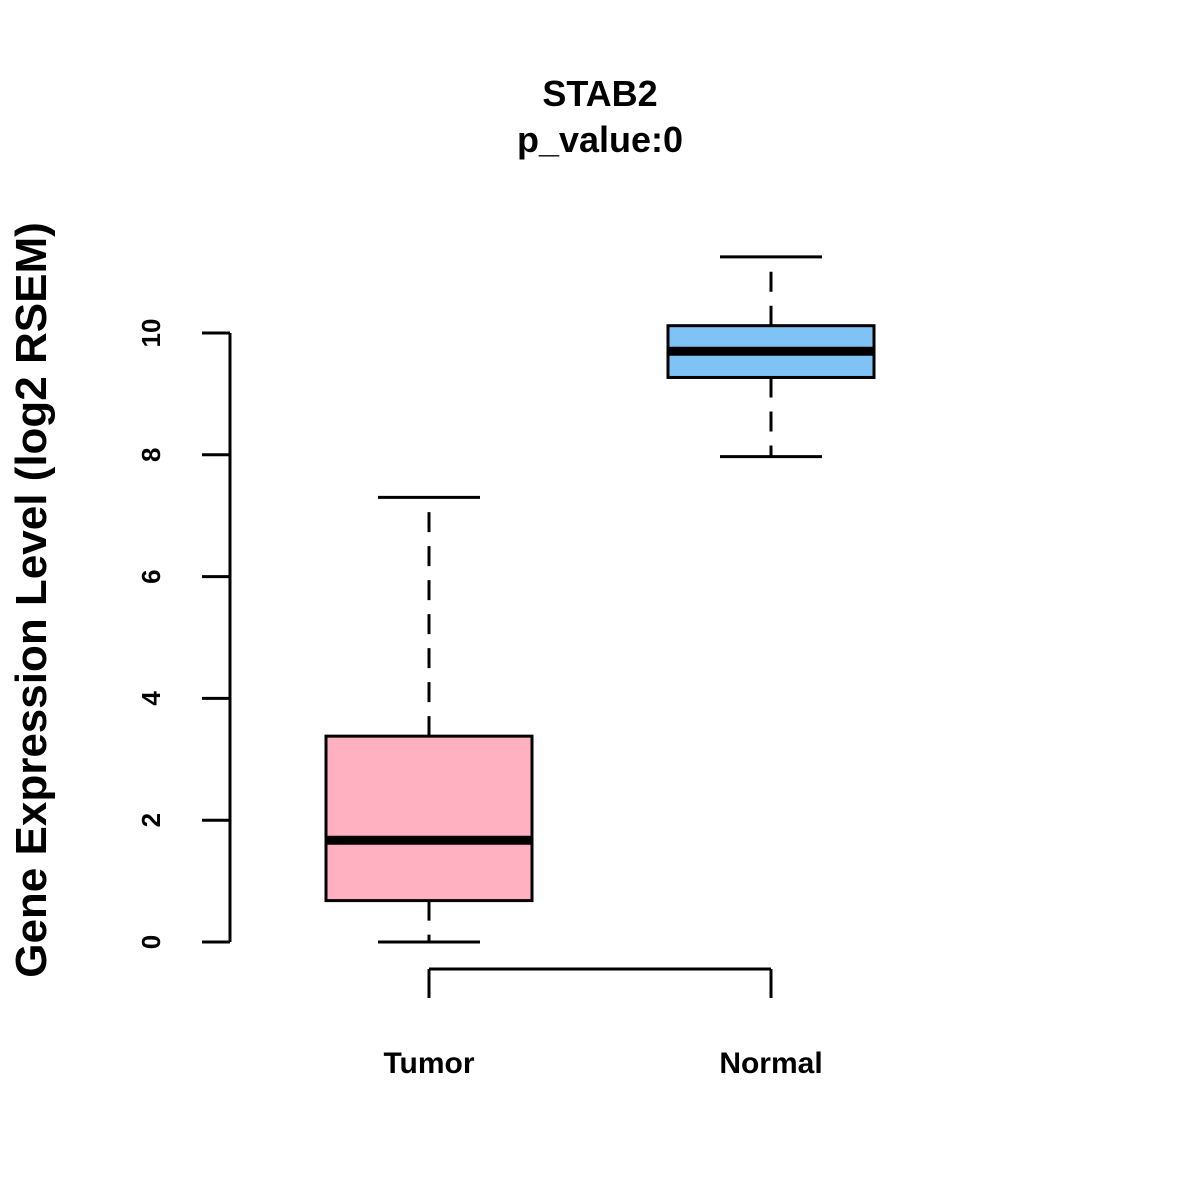 The width and height of the screenshot is (1200, 1200). What do you see at coordinates (151, 942) in the screenshot?
I see `y-tick-label: 0` at bounding box center [151, 942].